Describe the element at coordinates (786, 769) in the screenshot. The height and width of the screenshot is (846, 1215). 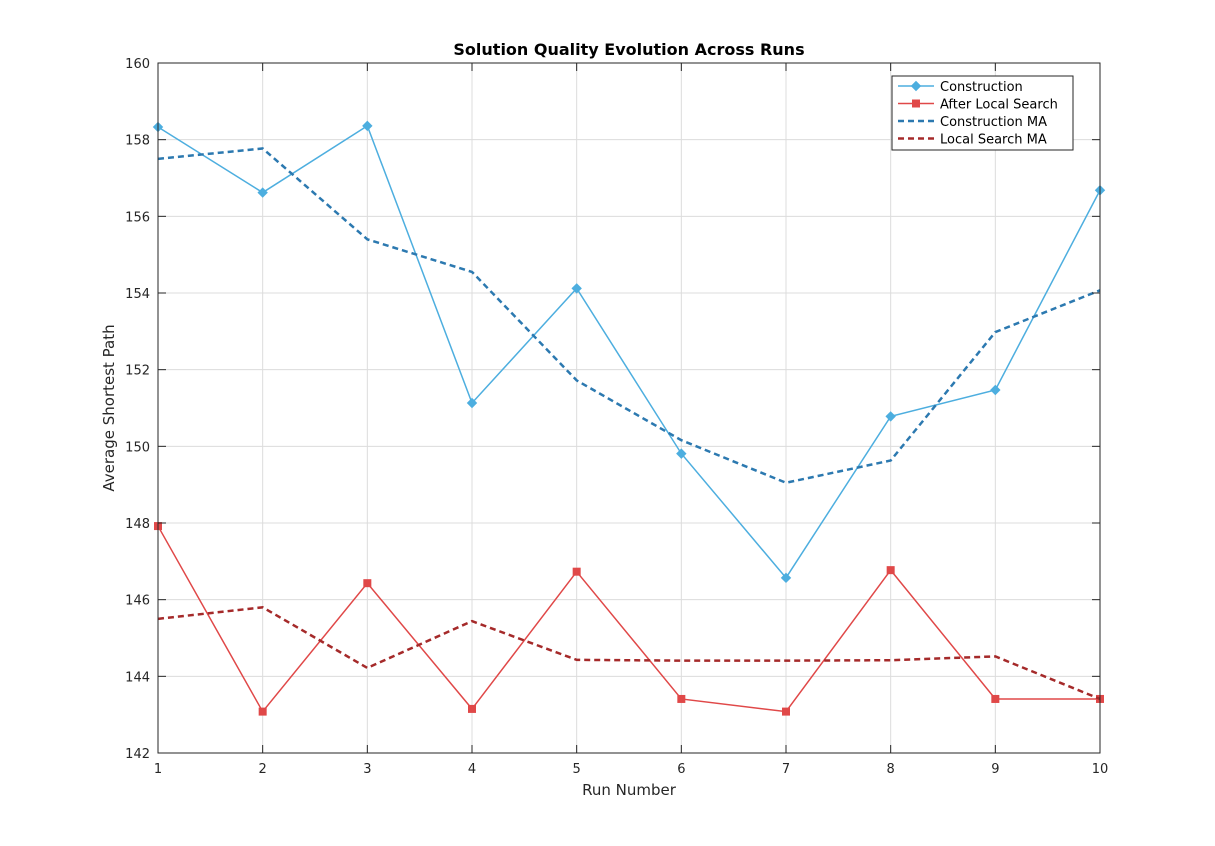
I see `x-tick-label: 7` at that location.